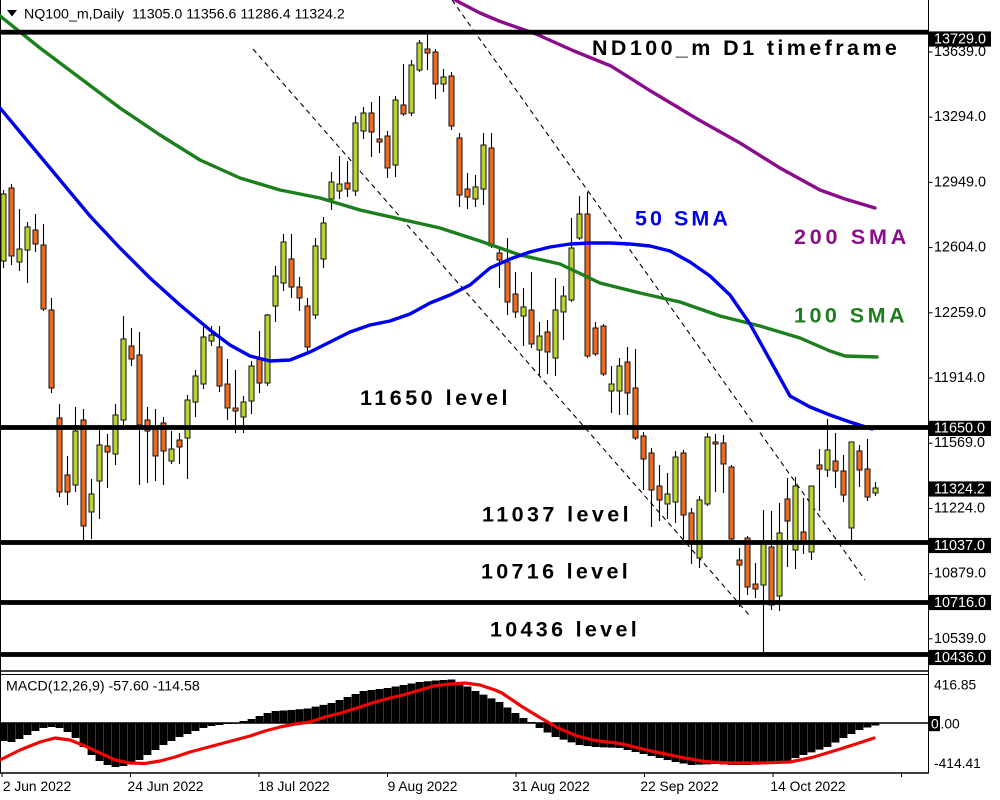  Describe the element at coordinates (959, 489) in the screenshot. I see `svg-text: 11324.2` at that location.